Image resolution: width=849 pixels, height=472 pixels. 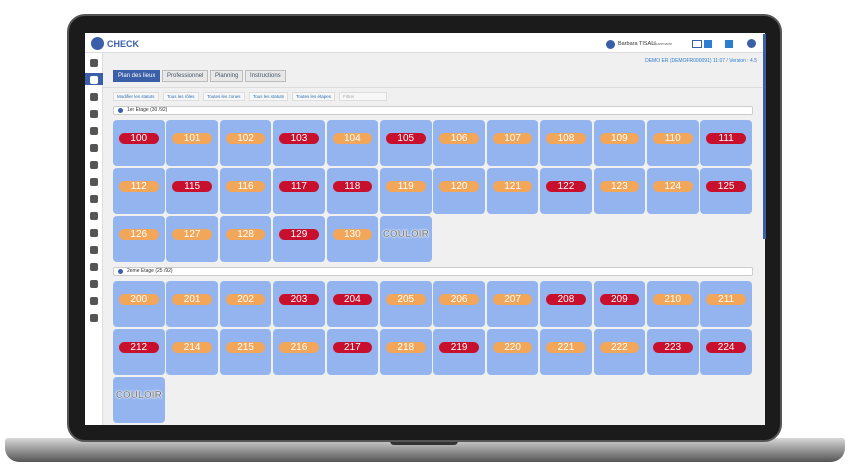 What do you see at coordinates (245, 191) in the screenshot?
I see `room-tile: 116` at bounding box center [245, 191].